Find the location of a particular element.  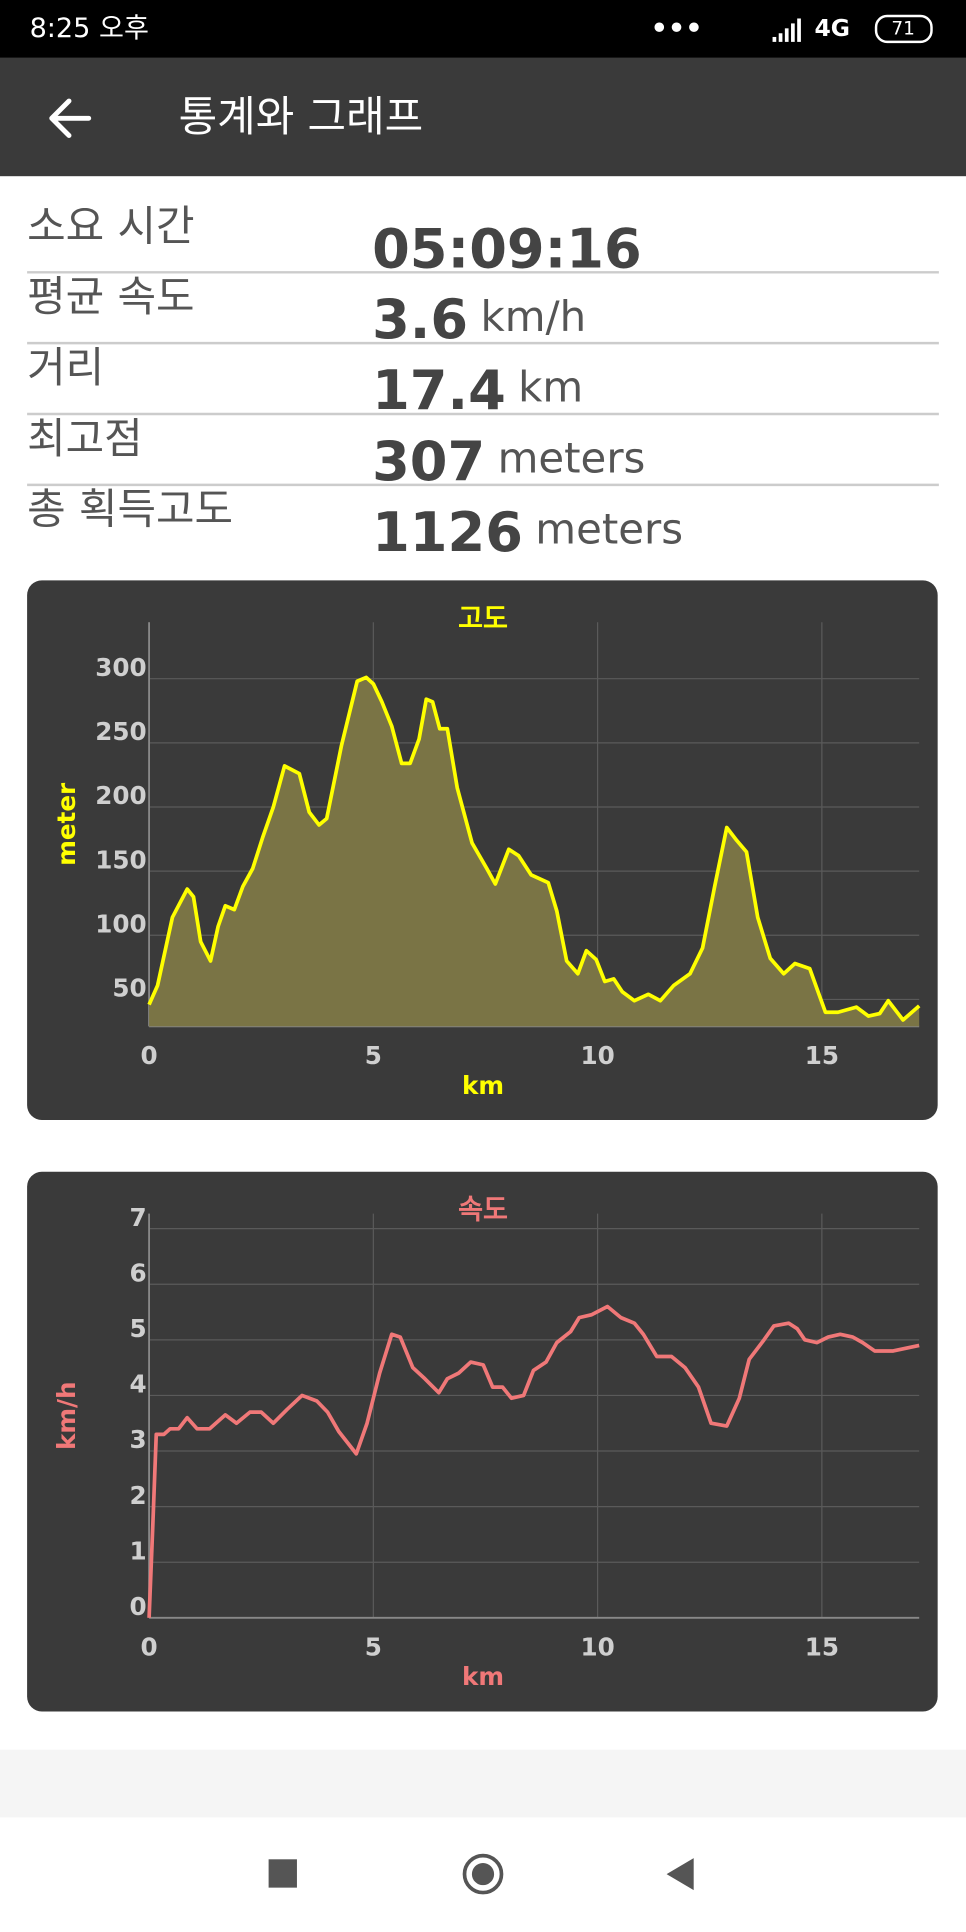

status-bar is located at coordinates (483, 29).